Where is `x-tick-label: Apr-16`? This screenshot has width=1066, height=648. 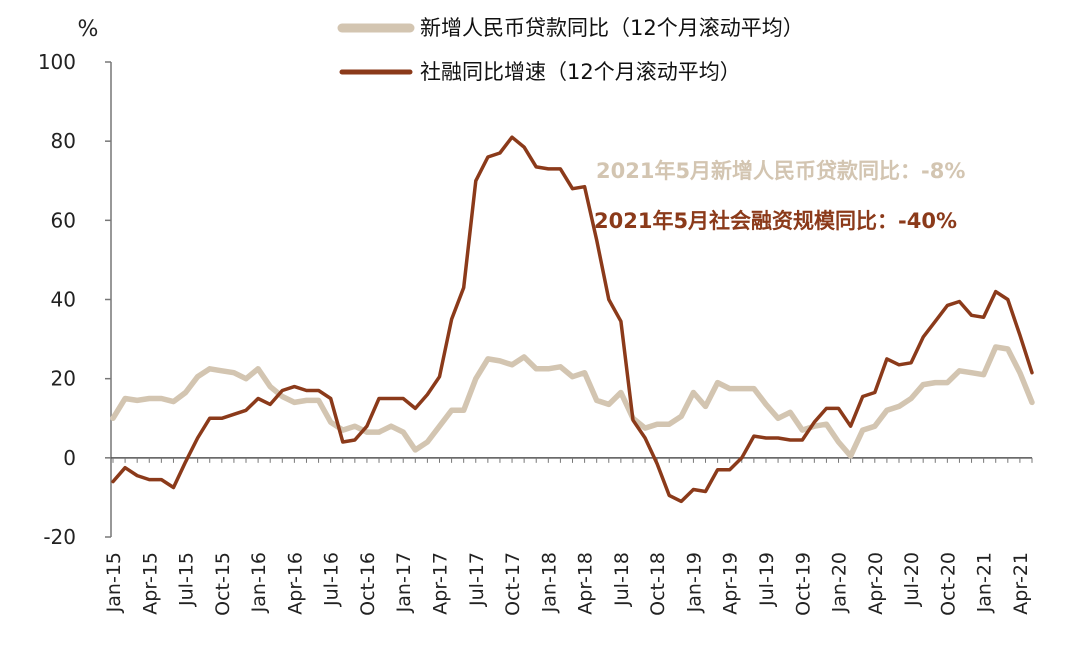
x-tick-label: Apr-16 is located at coordinates (295, 583).